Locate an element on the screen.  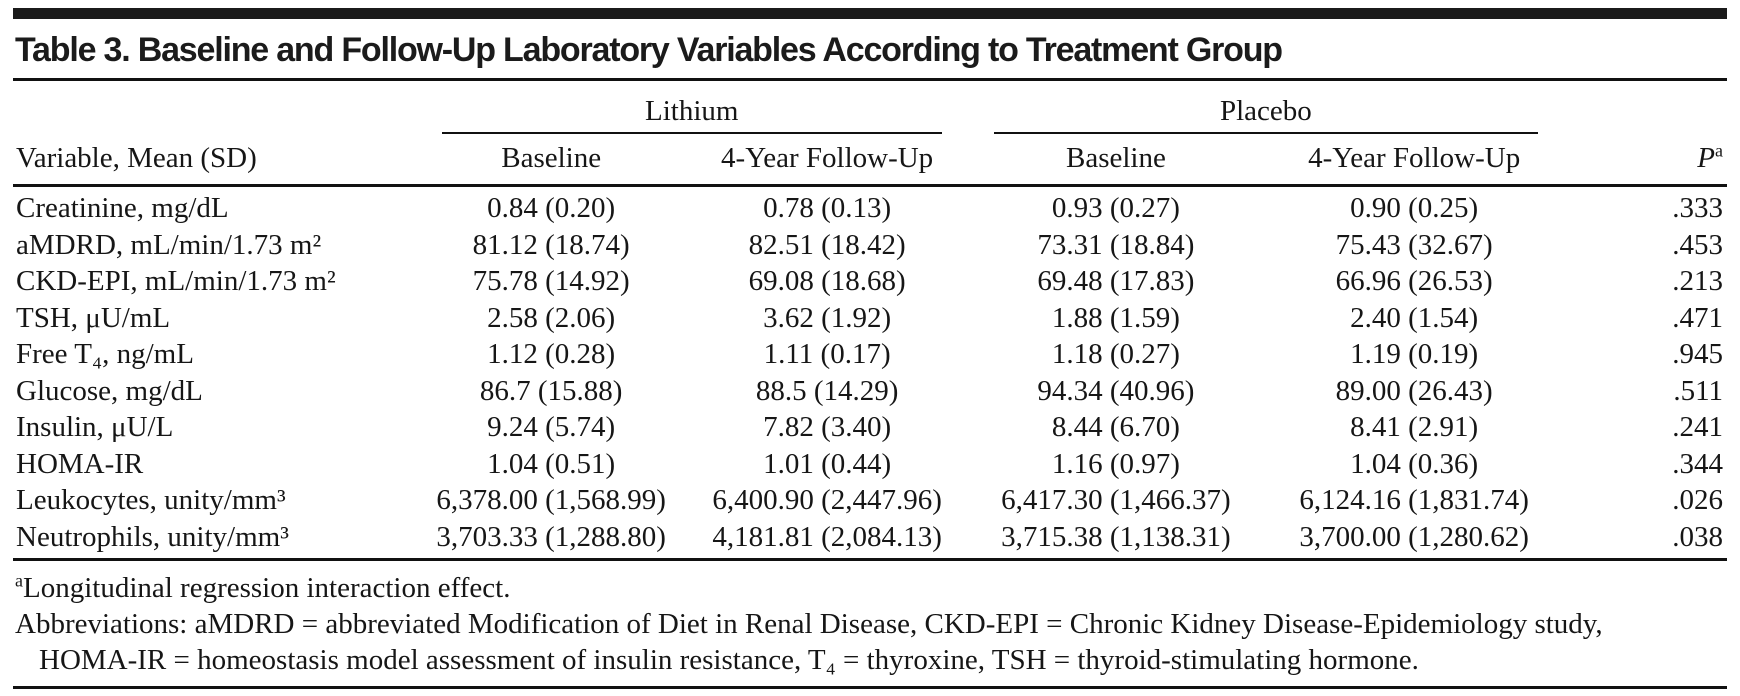
value-cell: 82.51 (18.42) is located at coordinates (827, 244).